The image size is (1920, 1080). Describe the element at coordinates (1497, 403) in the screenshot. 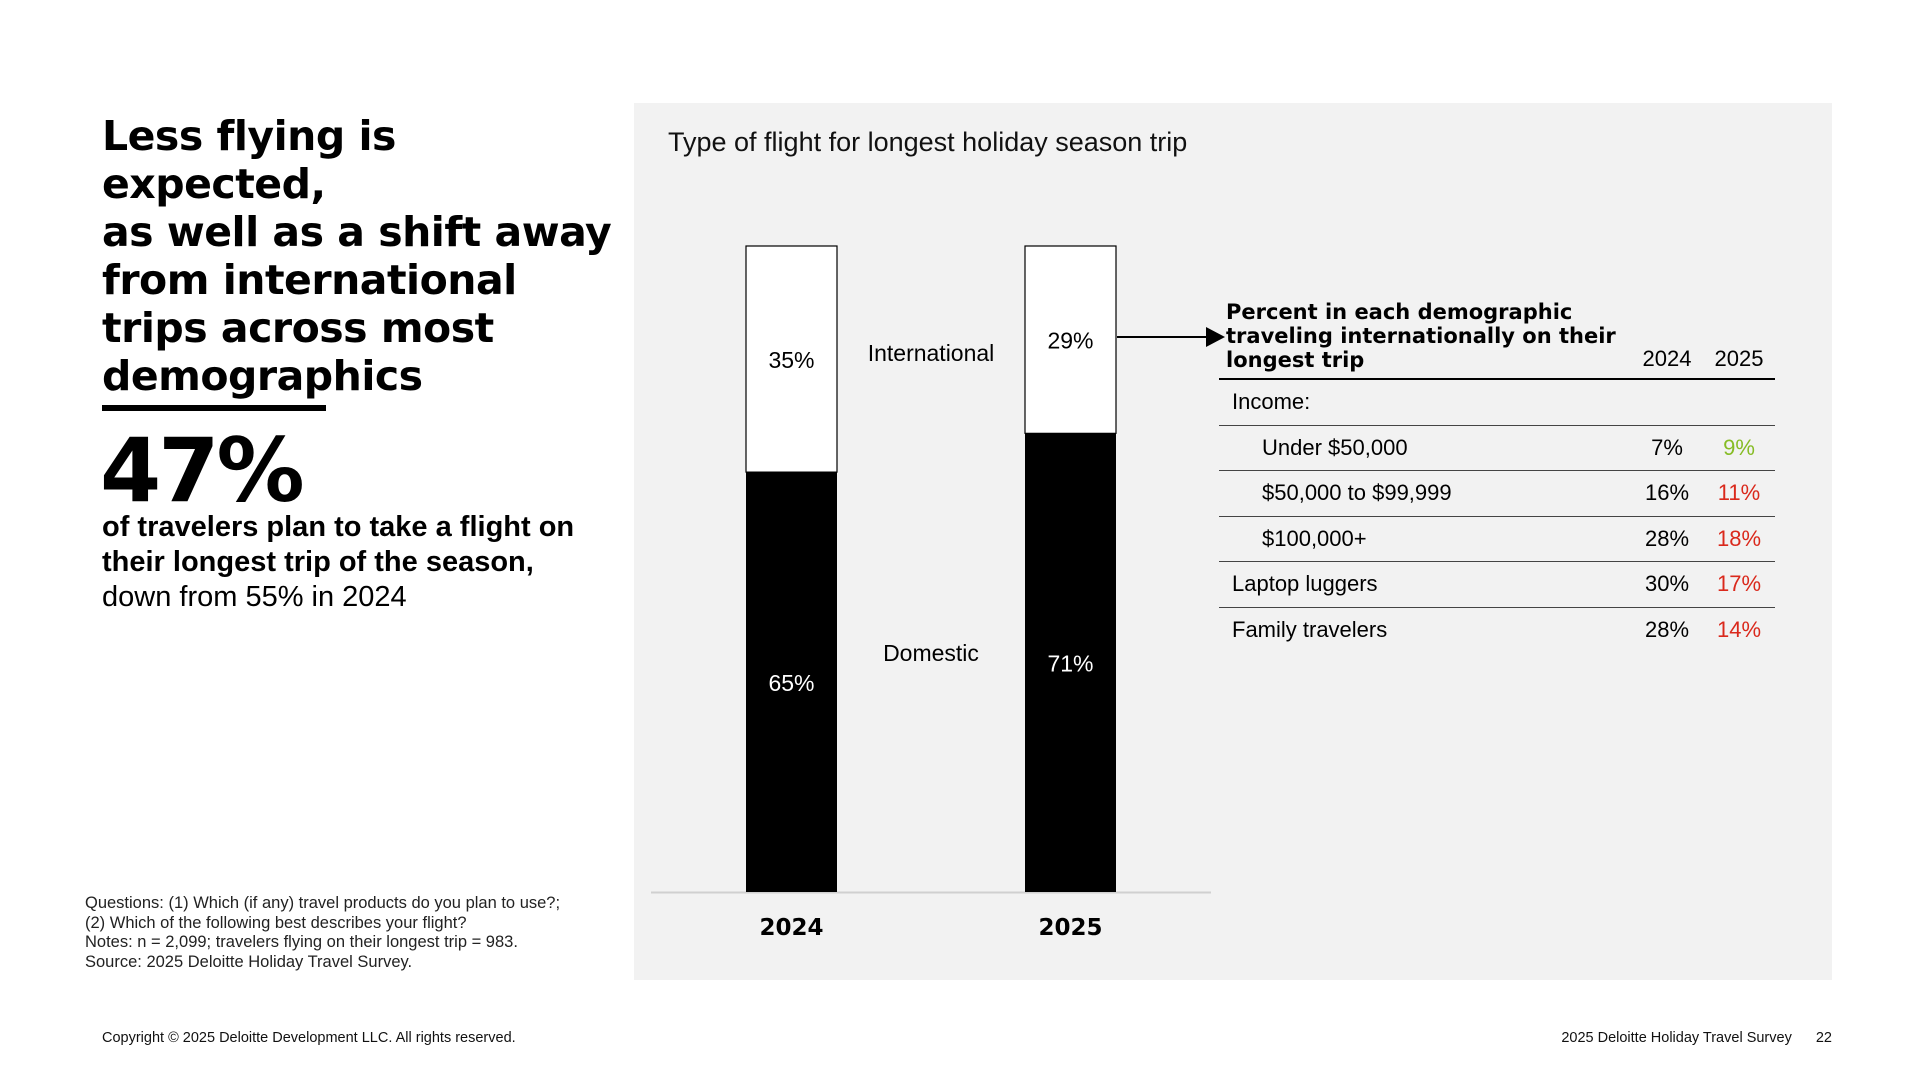

I see `table-row: Income:` at that location.